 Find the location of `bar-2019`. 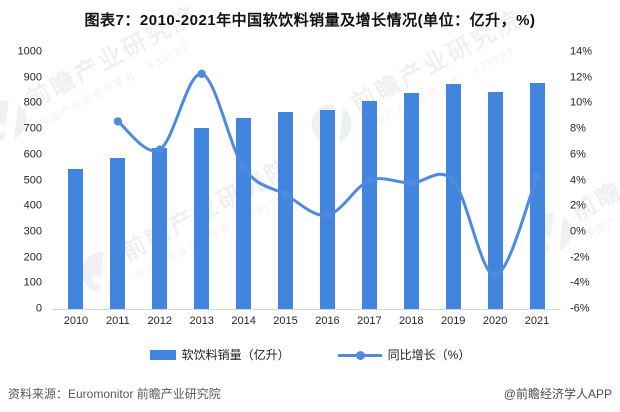

bar-2019 is located at coordinates (453, 196).